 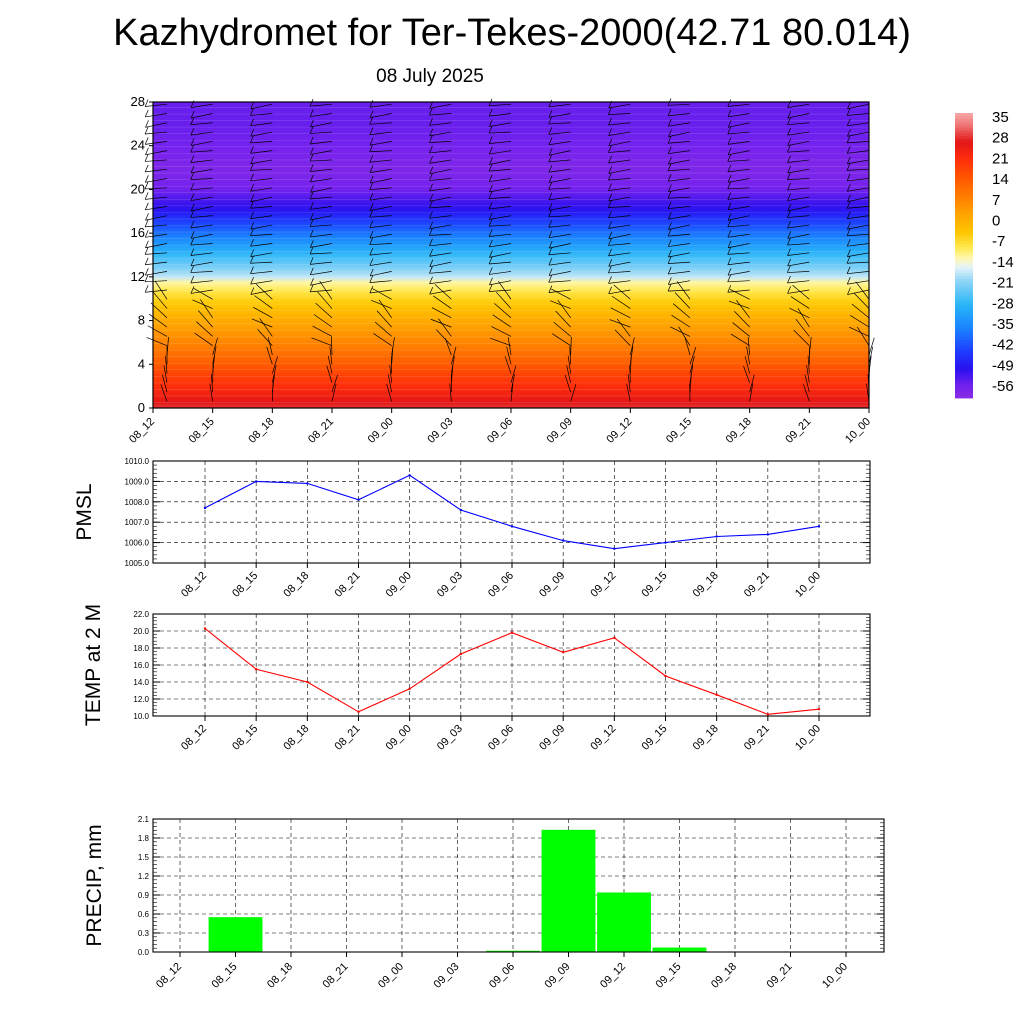 I want to click on data-point, so click(x=409, y=688).